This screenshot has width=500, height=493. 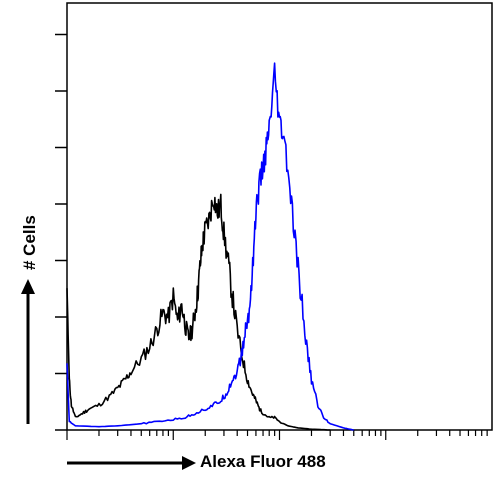 I want to click on up-arrow-icon, so click(x=28, y=351).